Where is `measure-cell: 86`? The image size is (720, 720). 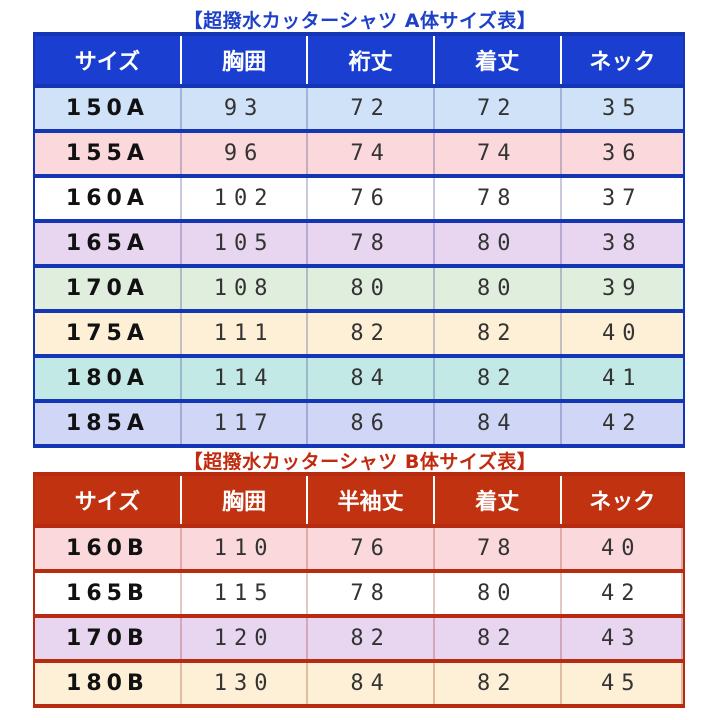
measure-cell: 86 is located at coordinates (371, 423).